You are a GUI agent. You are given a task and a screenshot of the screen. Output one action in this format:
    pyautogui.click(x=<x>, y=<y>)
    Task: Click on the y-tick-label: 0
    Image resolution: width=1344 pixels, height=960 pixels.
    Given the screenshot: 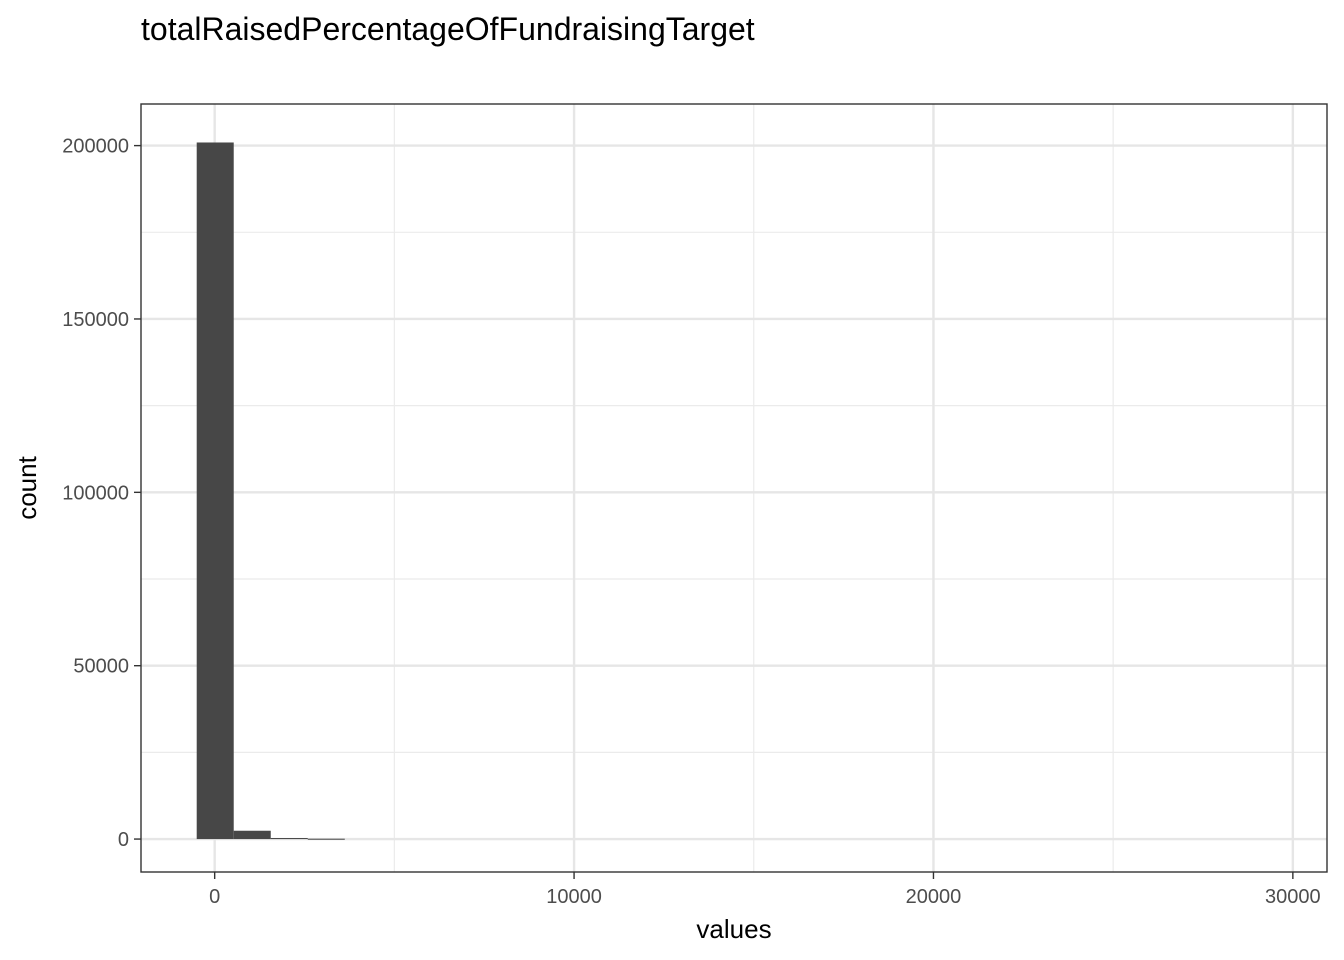 What is the action you would take?
    pyautogui.click(x=123, y=840)
    